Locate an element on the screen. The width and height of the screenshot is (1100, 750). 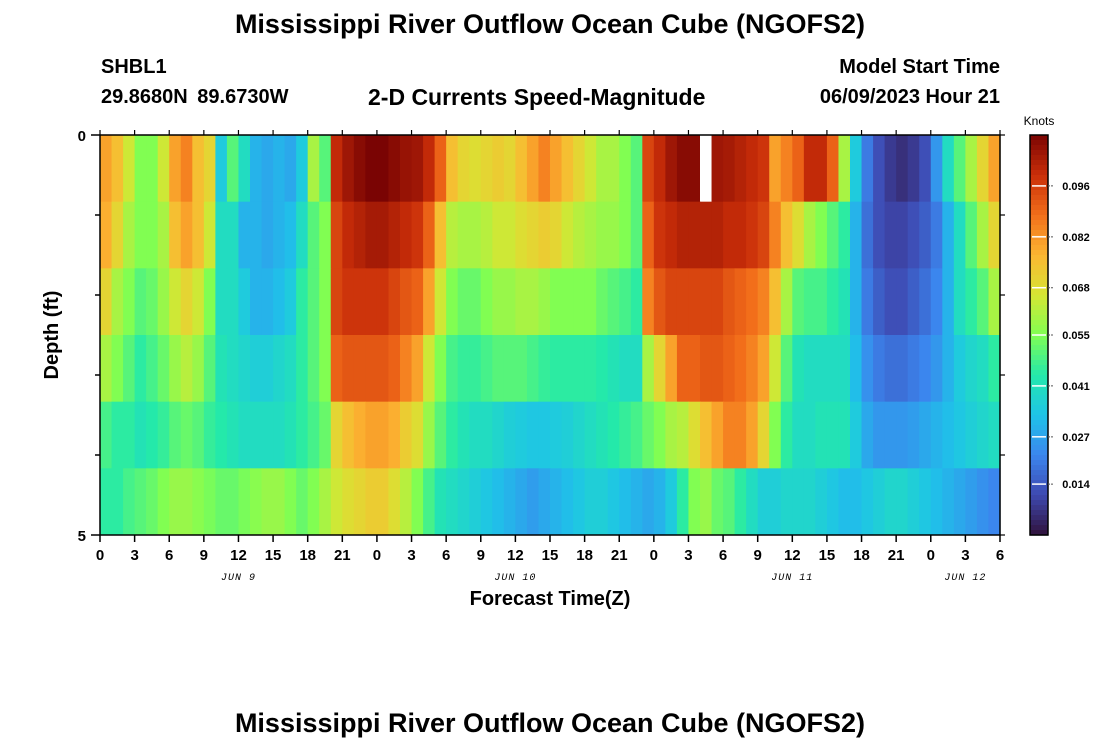
x-tick-label: 0 is located at coordinates (377, 555).